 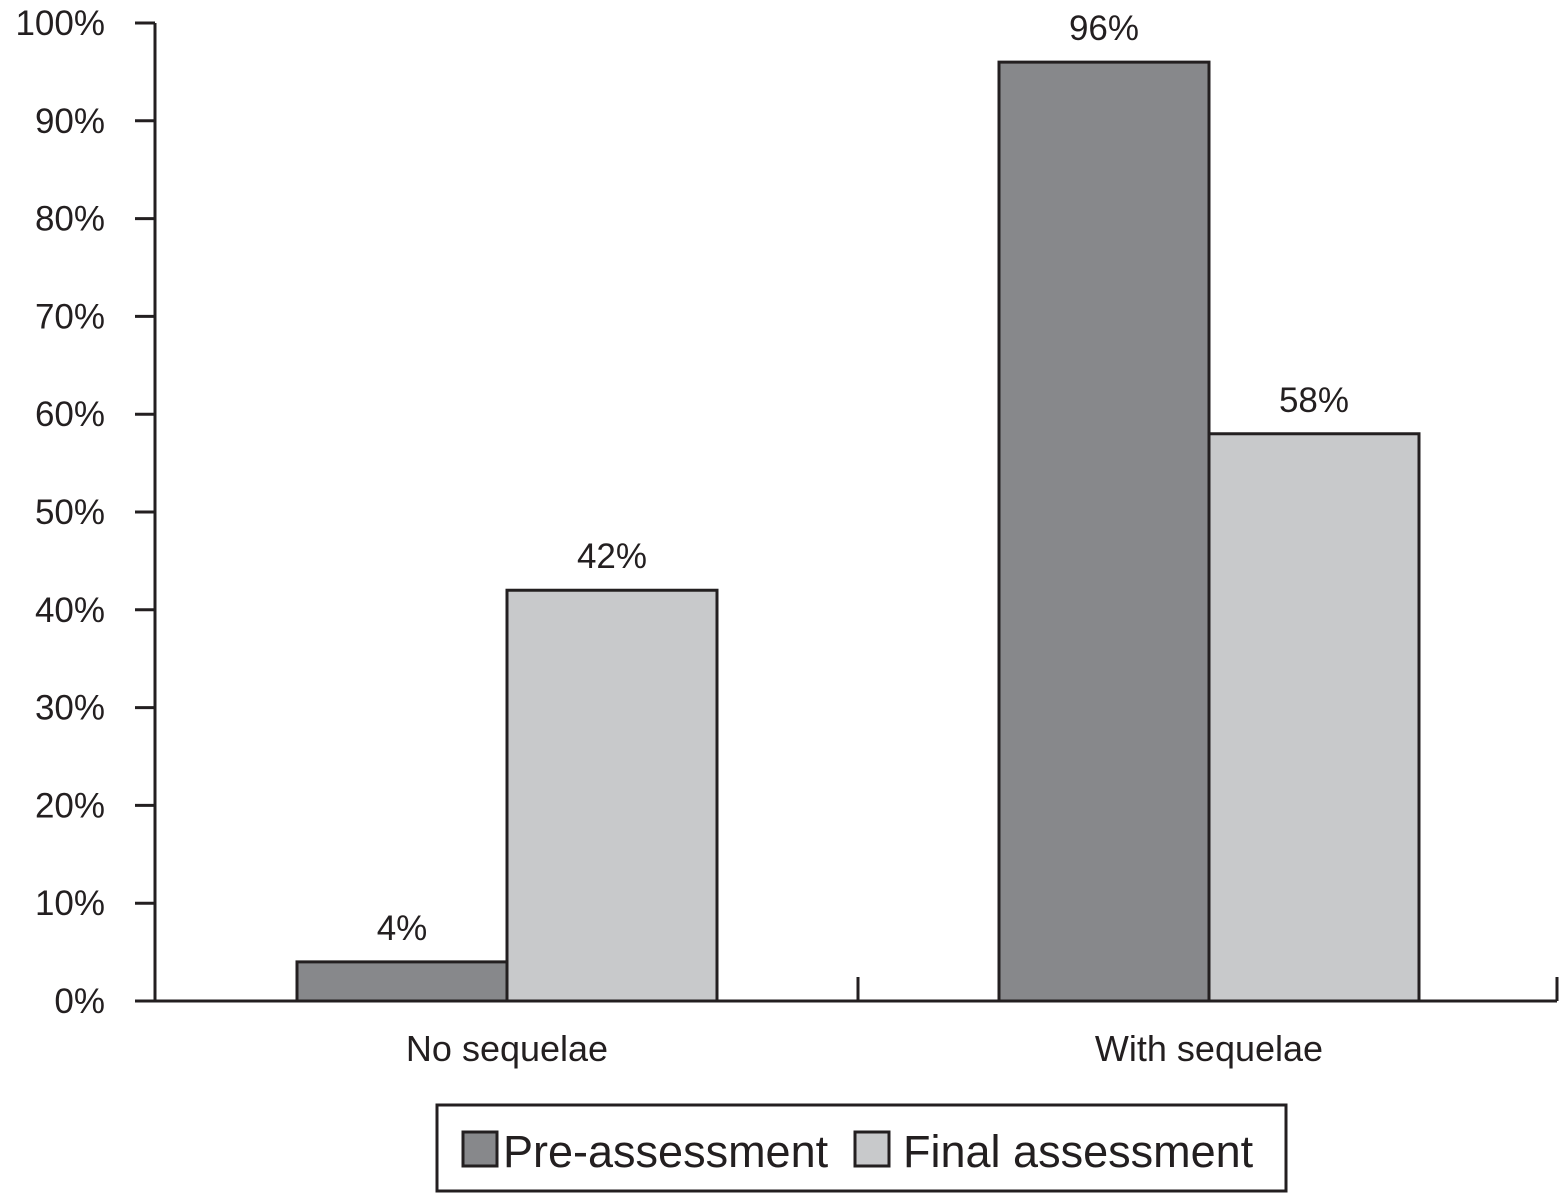 I want to click on y-tick-label: 100%, so click(x=60, y=23).